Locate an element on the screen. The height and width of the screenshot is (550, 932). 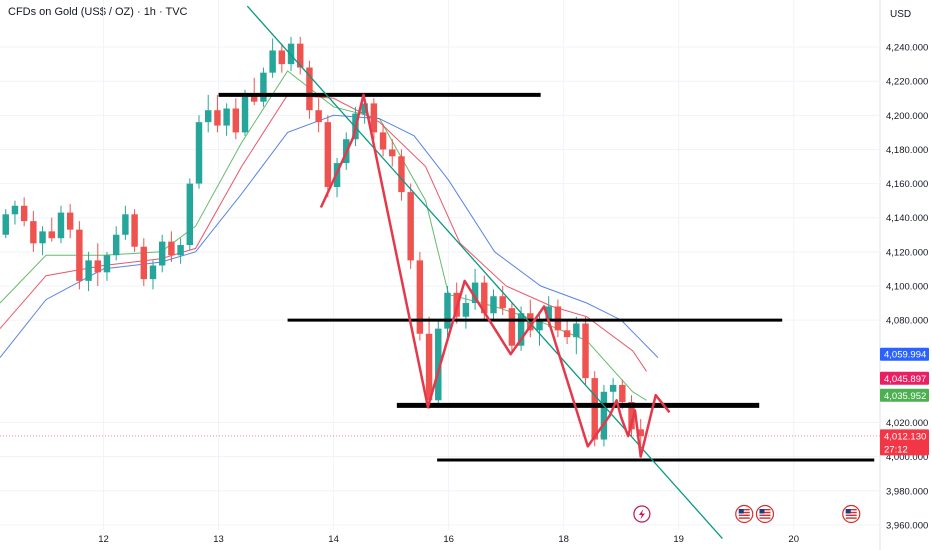
x-tick-label-6: 20 is located at coordinates (793, 539).